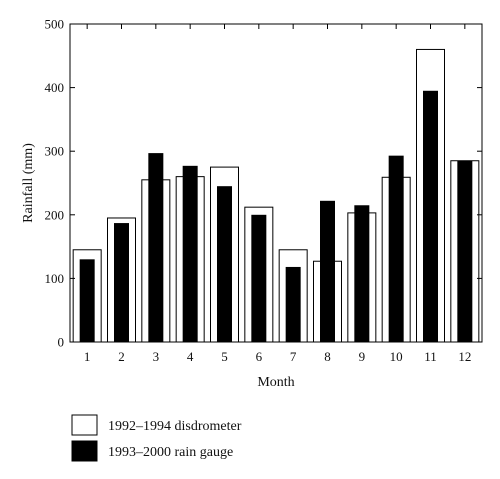  What do you see at coordinates (61, 342) in the screenshot?
I see `y-tick-label: 0` at bounding box center [61, 342].